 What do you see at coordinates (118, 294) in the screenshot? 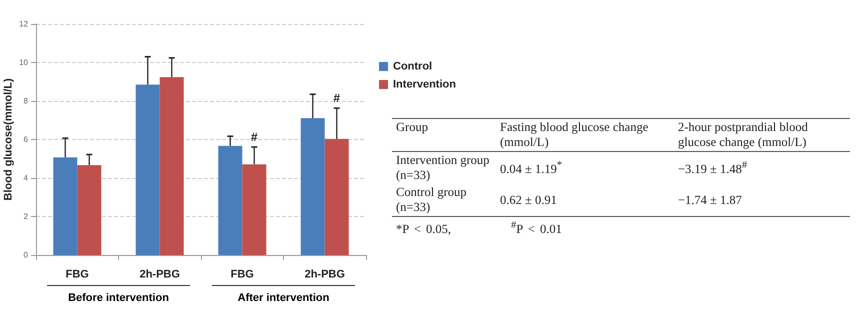
I see `text: Before intervention` at bounding box center [118, 294].